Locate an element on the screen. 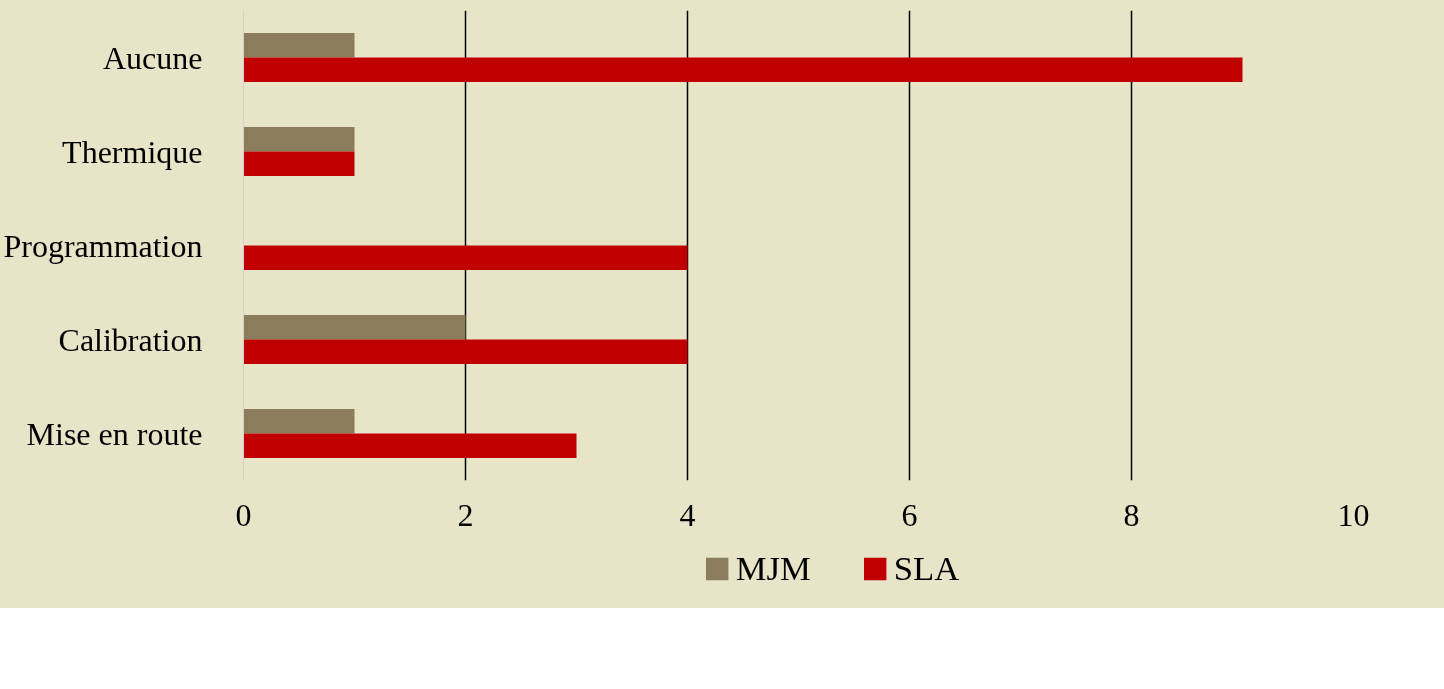 This screenshot has width=1444, height=689. legend-label: SLA is located at coordinates (926, 568).